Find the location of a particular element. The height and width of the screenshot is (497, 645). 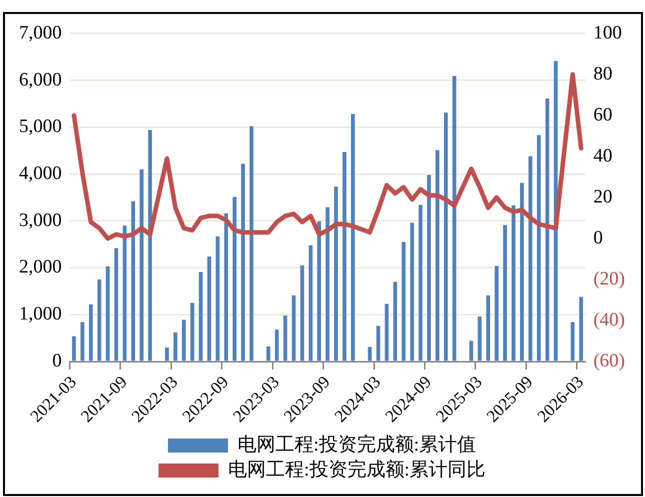

y2-tick-label: 20 is located at coordinates (602, 197).